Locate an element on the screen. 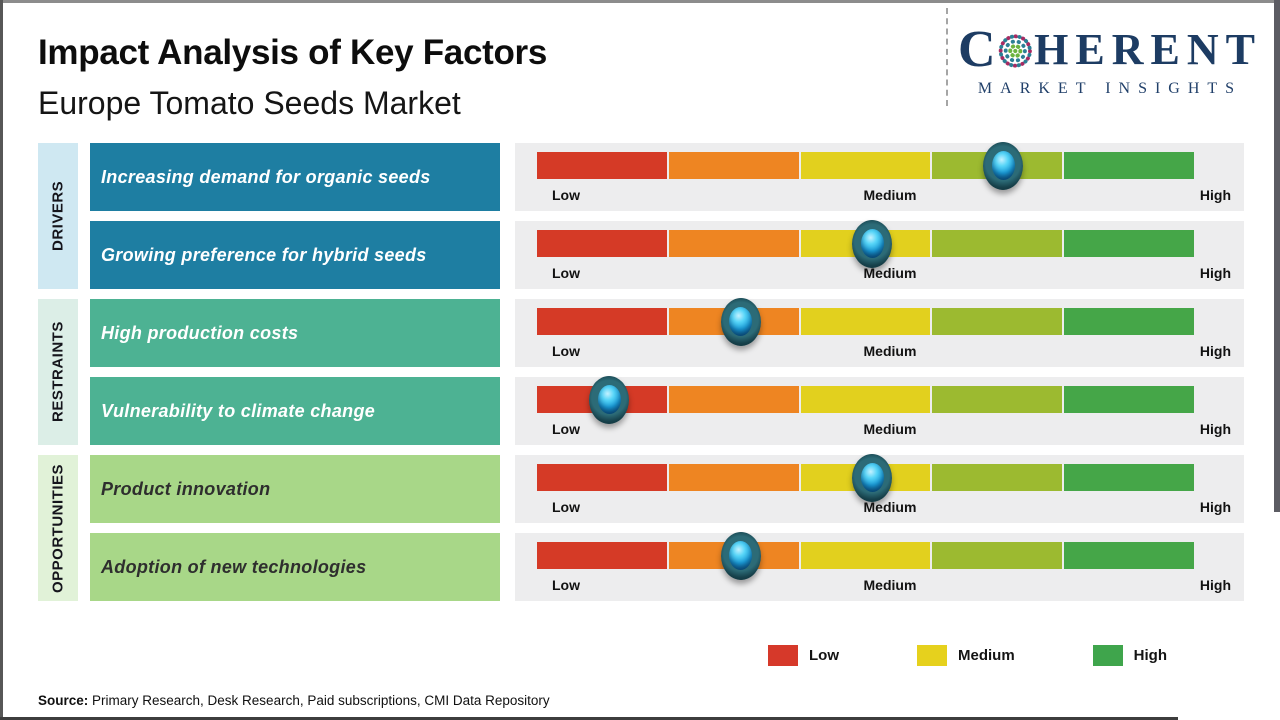  legend-label-low: Low is located at coordinates (824, 655).